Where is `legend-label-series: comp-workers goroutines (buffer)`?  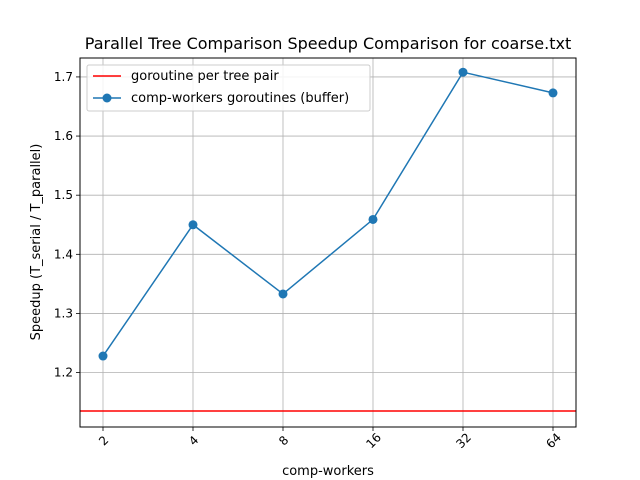
legend-label-series: comp-workers goroutines (buffer) is located at coordinates (240, 98).